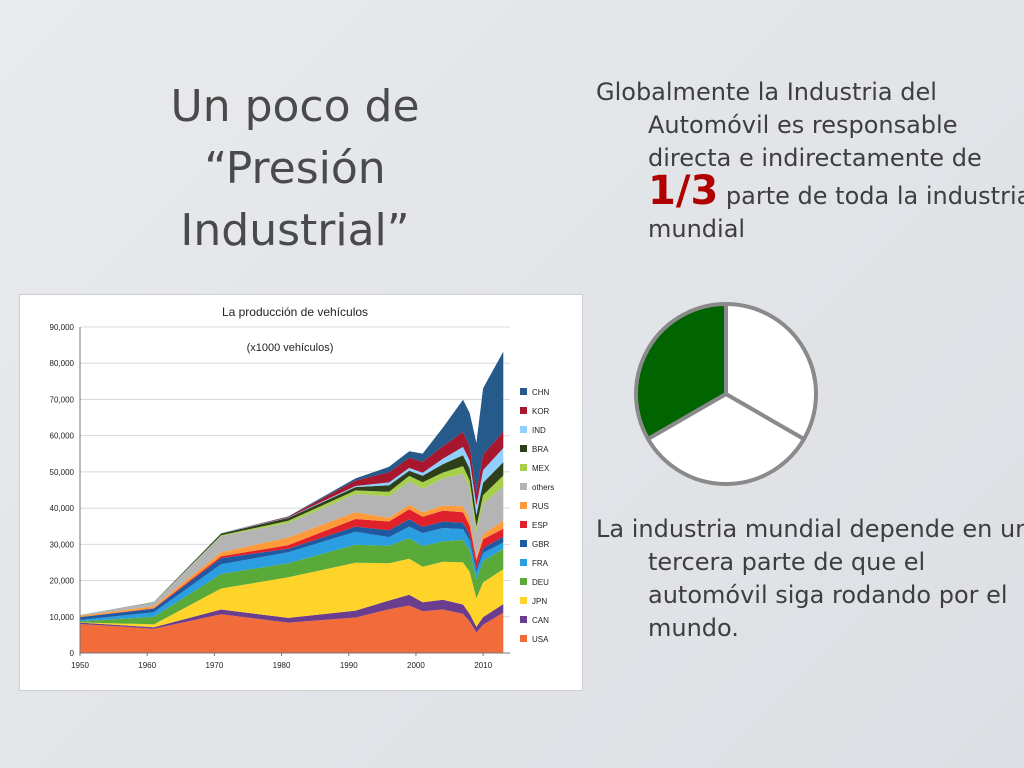 Image resolution: width=1024 pixels, height=768 pixels. I want to click on x-tick-label: 1970, so click(214, 665).